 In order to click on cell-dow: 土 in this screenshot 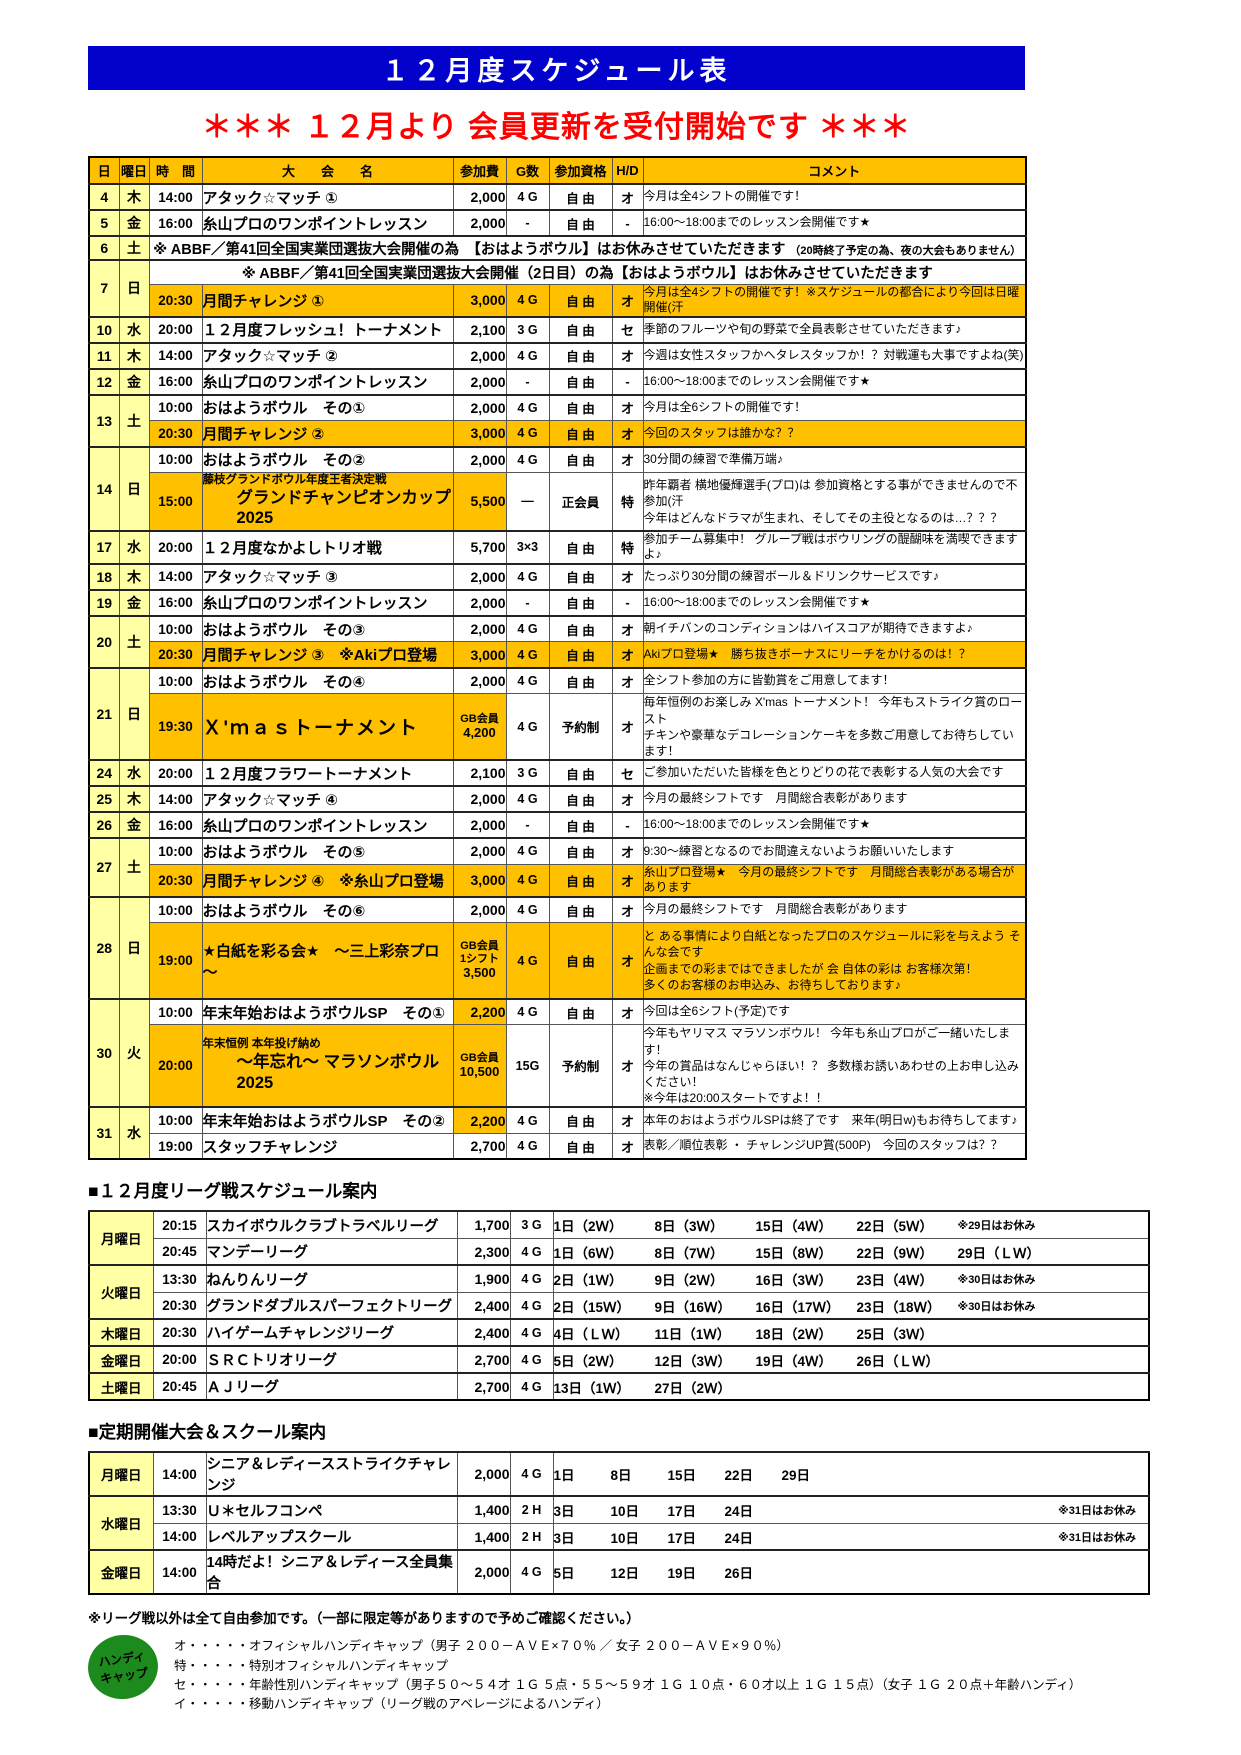, I will do `click(134, 248)`.